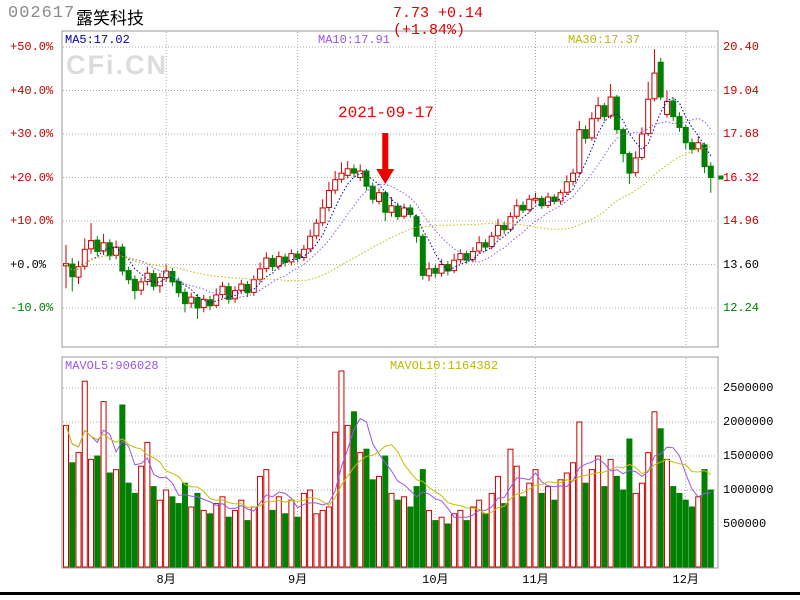  I want to click on volume-tick: 2500000, so click(748, 388).